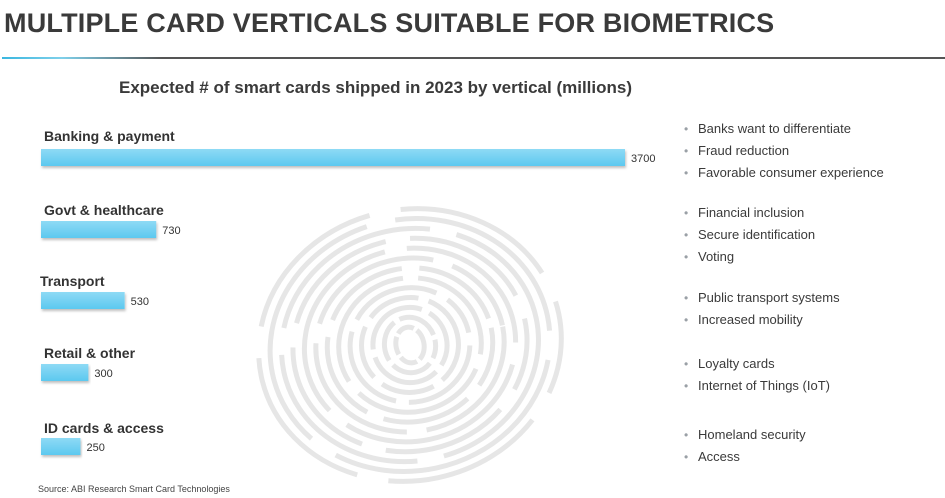 The image size is (945, 498). I want to click on bar-value-label: 530, so click(140, 302).